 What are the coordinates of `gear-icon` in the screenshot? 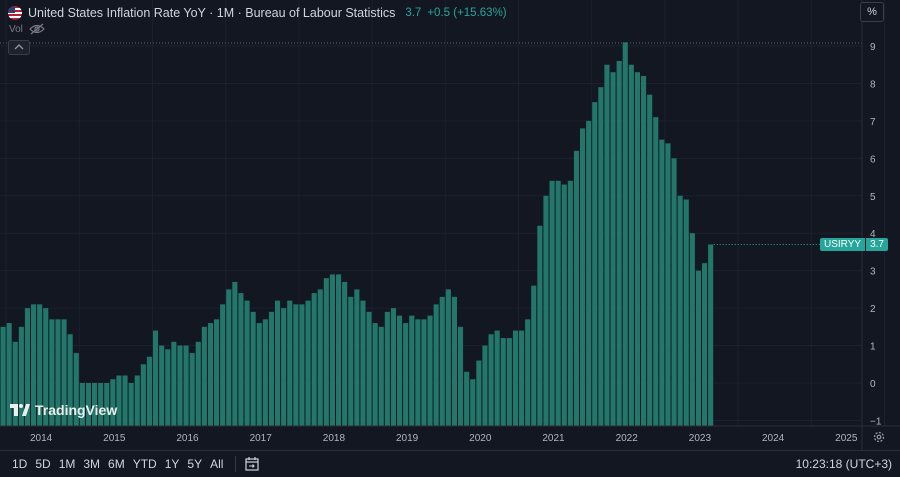 It's located at (879, 437).